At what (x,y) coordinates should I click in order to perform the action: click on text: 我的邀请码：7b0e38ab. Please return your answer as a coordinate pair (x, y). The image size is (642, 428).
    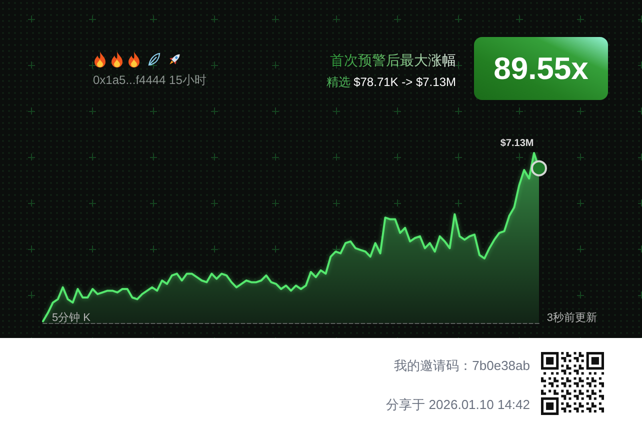
    Looking at the image, I should click on (462, 365).